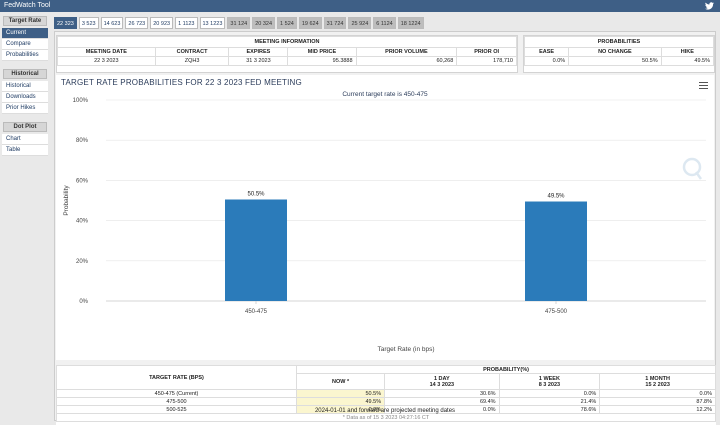  Describe the element at coordinates (25, 74) in the screenshot. I see `sidebar-header-historical: Historical` at that location.